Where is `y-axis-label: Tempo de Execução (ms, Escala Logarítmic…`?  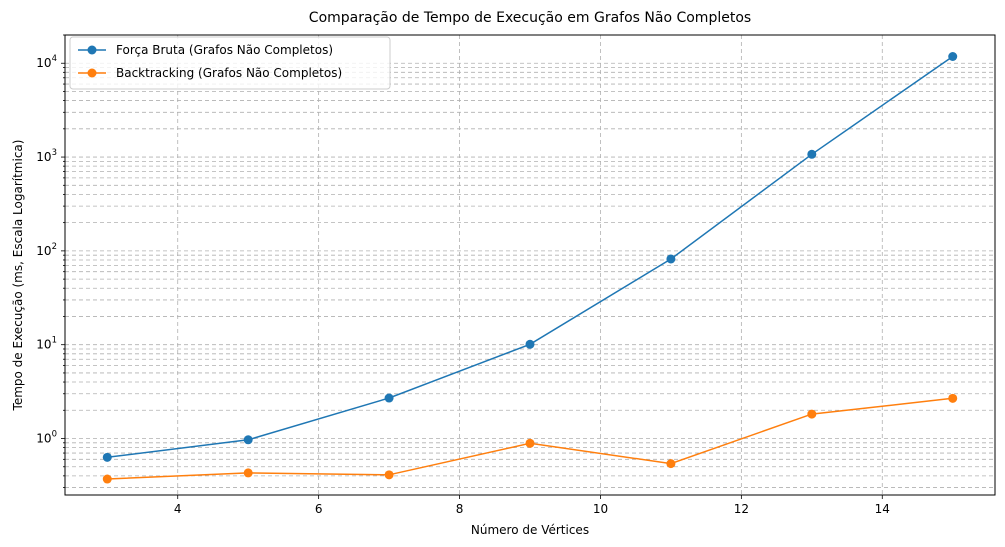 y-axis-label: Tempo de Execução (ms, Escala Logarítmic… is located at coordinates (18, 276).